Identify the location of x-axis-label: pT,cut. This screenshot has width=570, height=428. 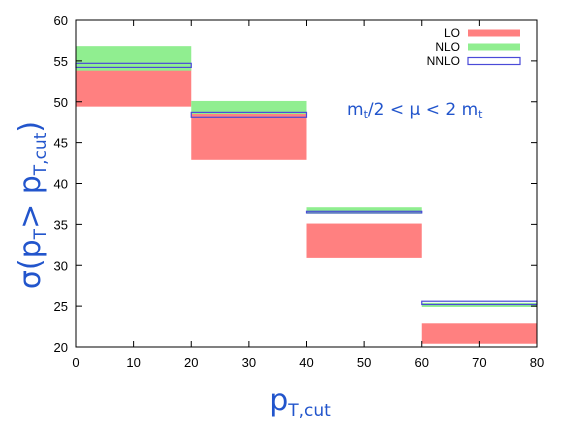
(300, 402).